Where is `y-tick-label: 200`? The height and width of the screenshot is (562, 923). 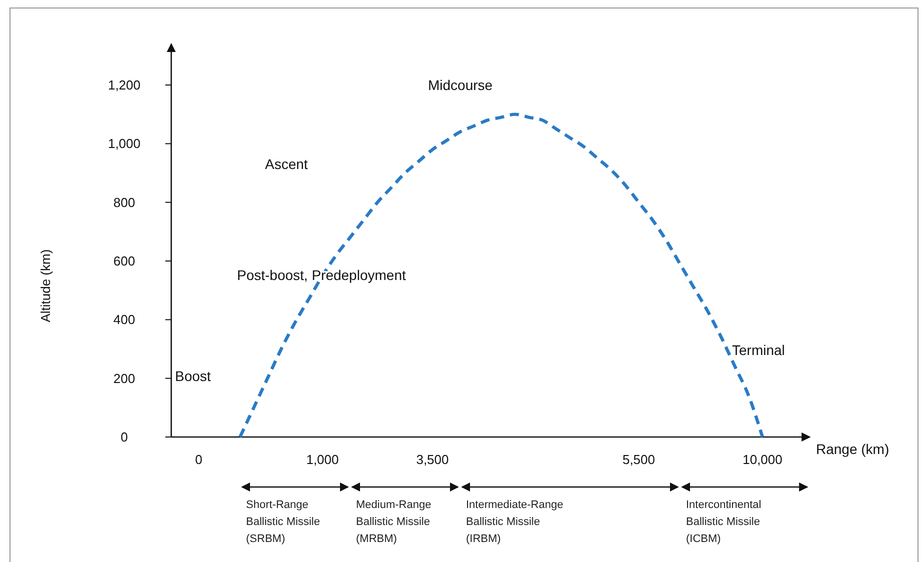
y-tick-label: 200 is located at coordinates (124, 378).